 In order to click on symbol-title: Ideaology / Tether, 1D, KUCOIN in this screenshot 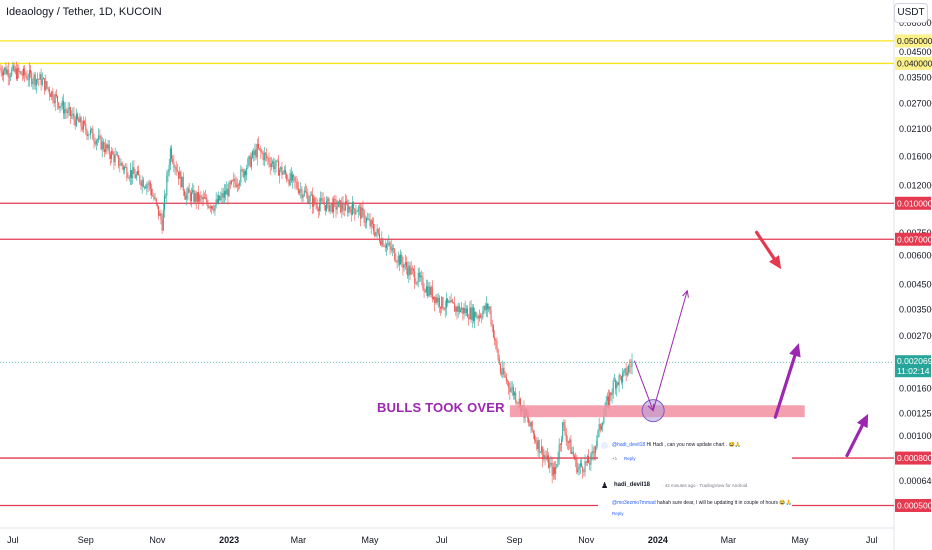, I will do `click(84, 12)`.